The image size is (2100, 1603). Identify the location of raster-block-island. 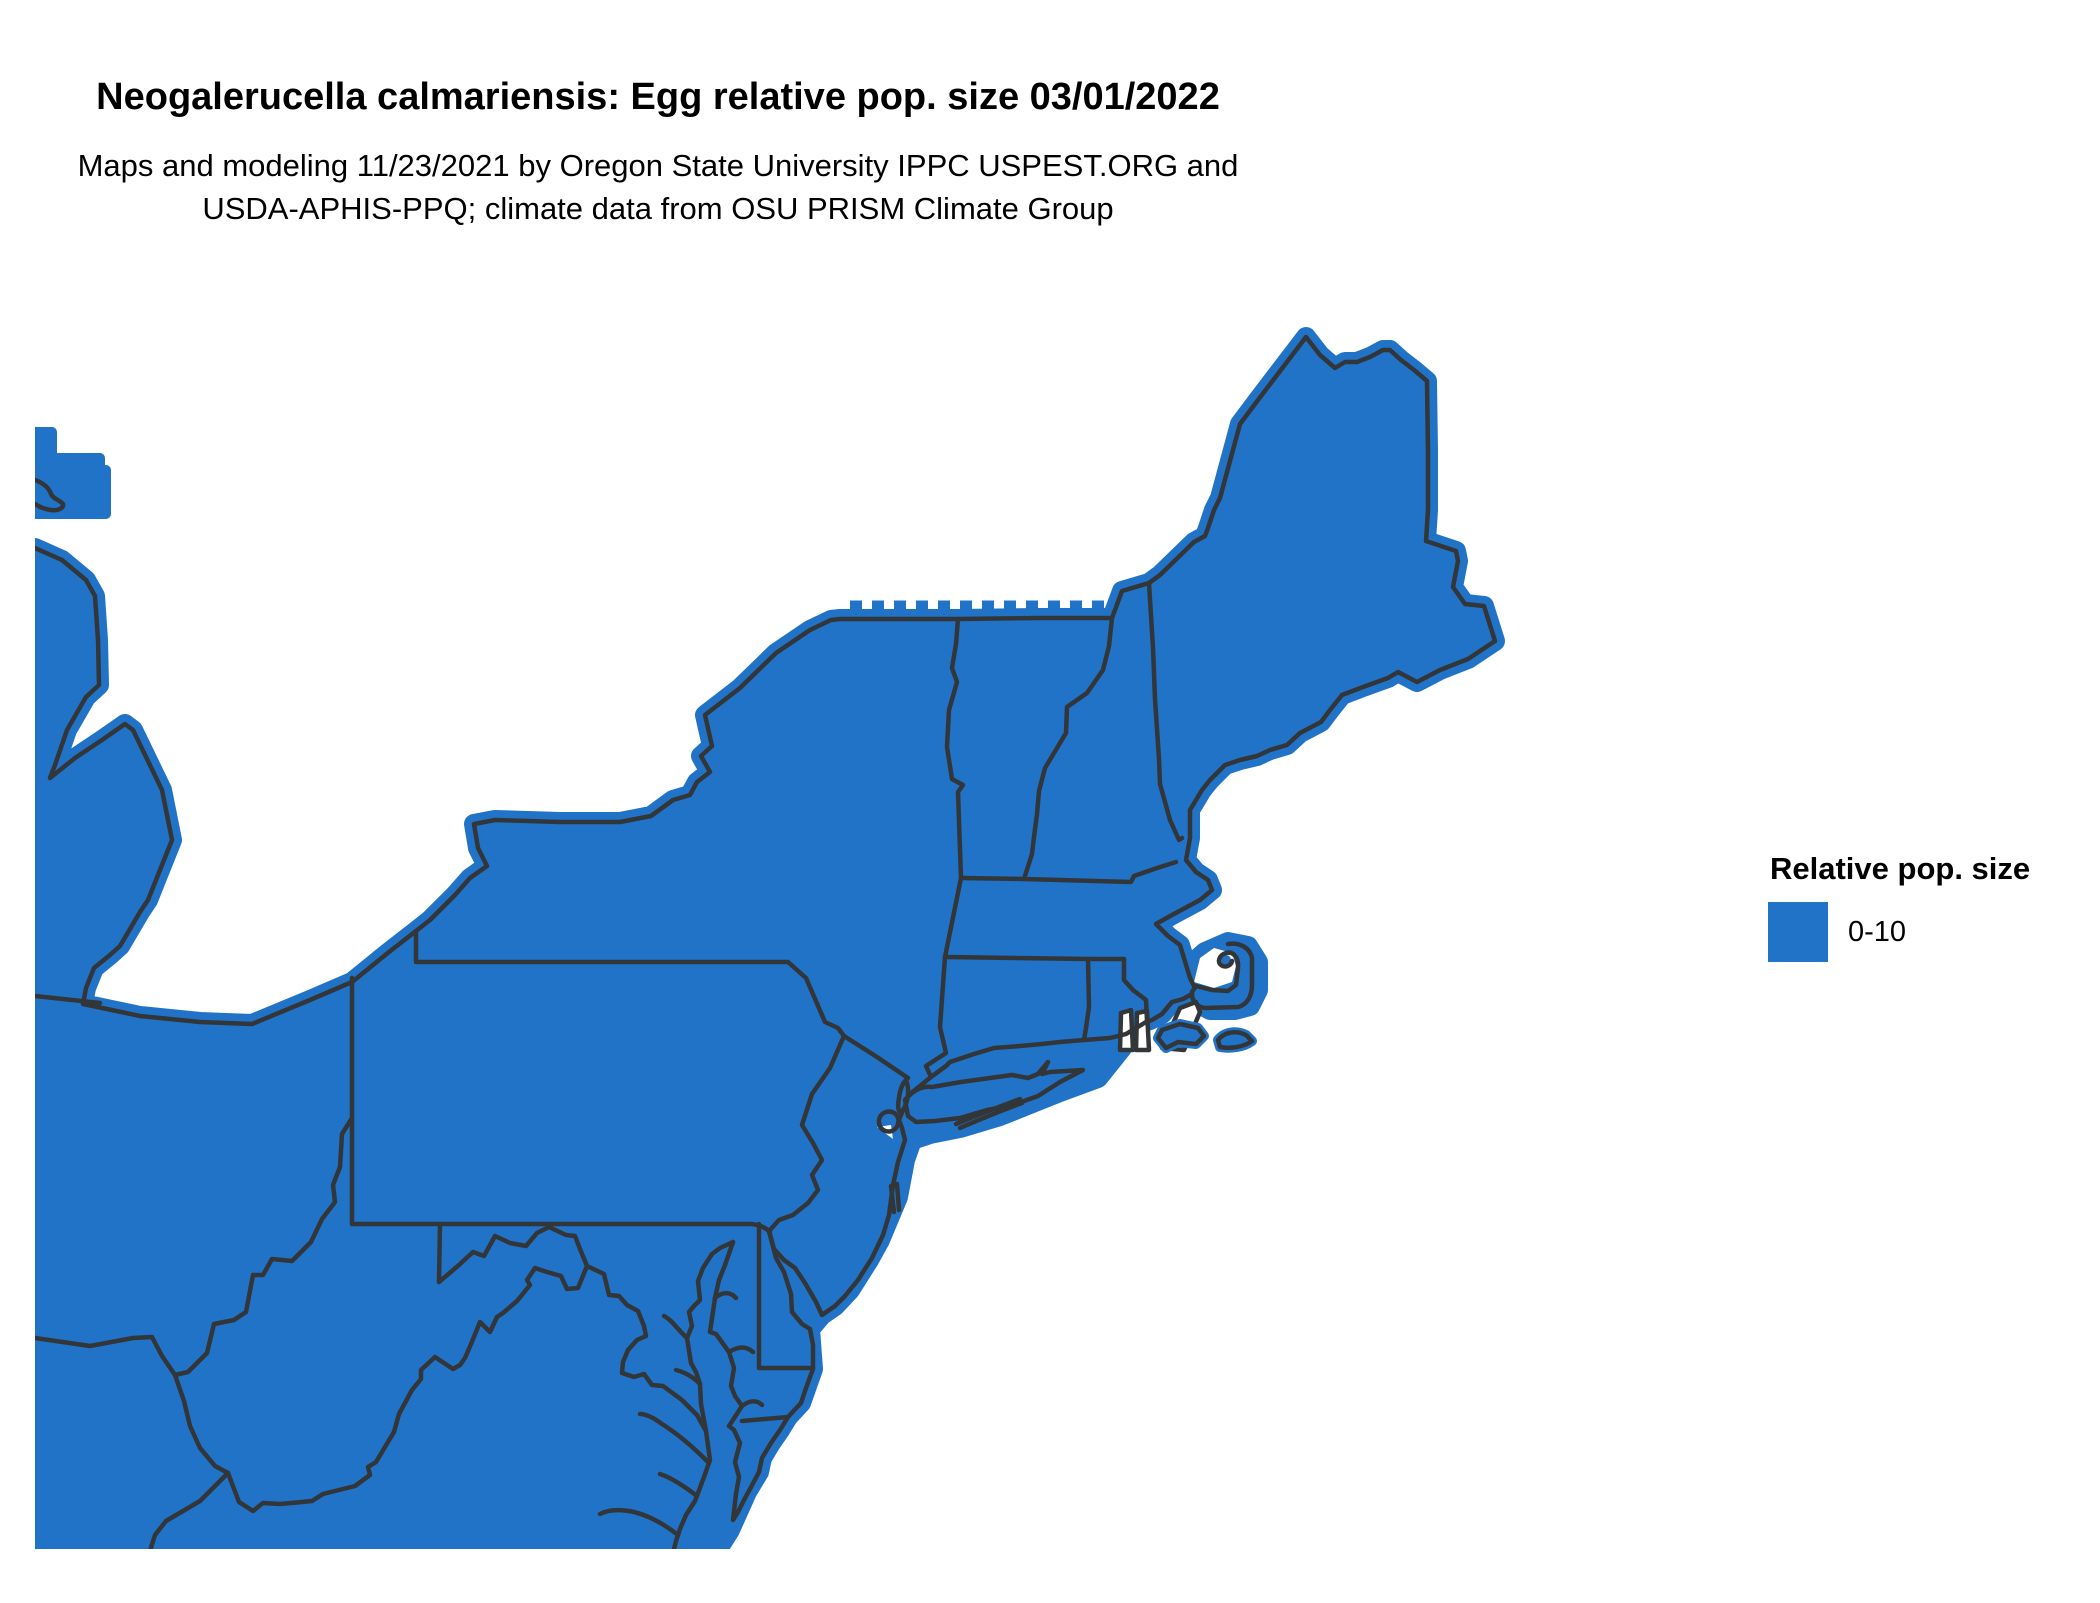
(1107, 1056).